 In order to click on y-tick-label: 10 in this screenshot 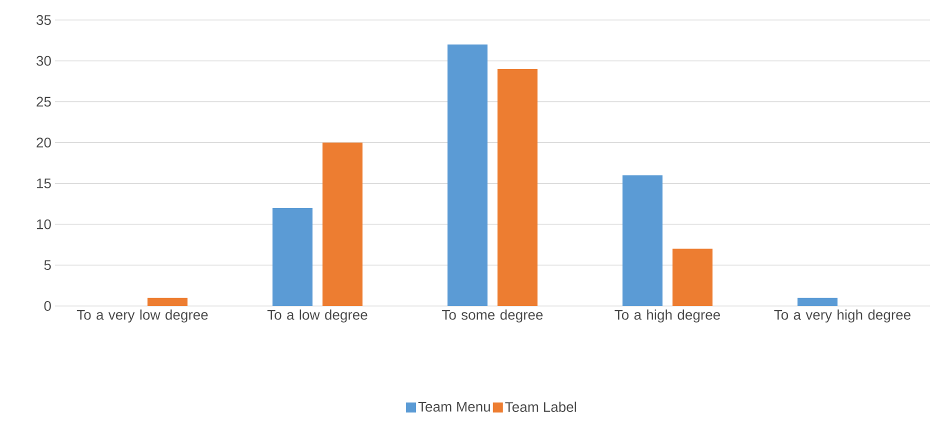, I will do `click(44, 224)`.